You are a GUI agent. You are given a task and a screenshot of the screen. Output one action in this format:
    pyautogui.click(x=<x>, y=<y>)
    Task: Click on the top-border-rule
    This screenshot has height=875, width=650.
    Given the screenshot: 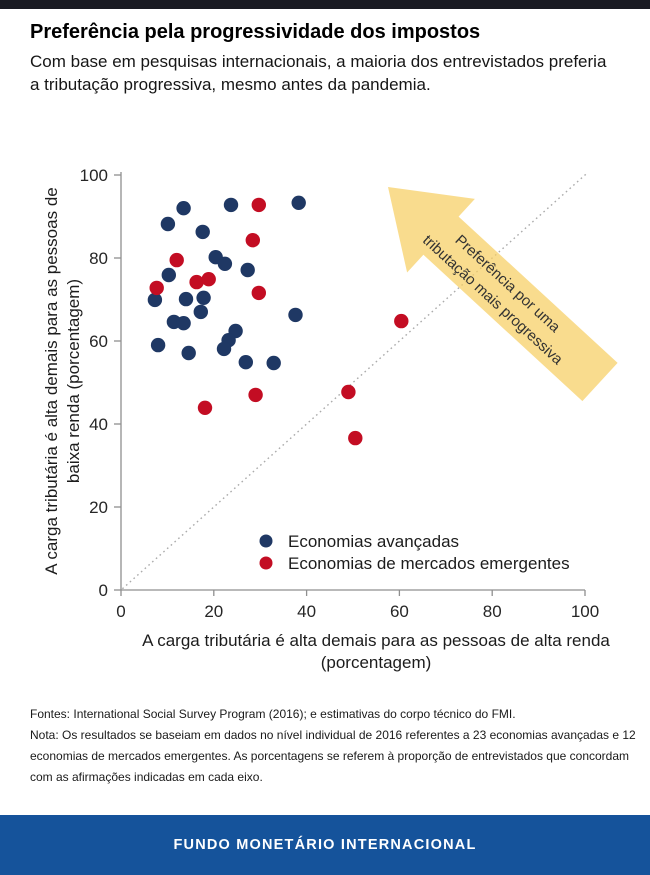 What is the action you would take?
    pyautogui.click(x=325, y=4)
    